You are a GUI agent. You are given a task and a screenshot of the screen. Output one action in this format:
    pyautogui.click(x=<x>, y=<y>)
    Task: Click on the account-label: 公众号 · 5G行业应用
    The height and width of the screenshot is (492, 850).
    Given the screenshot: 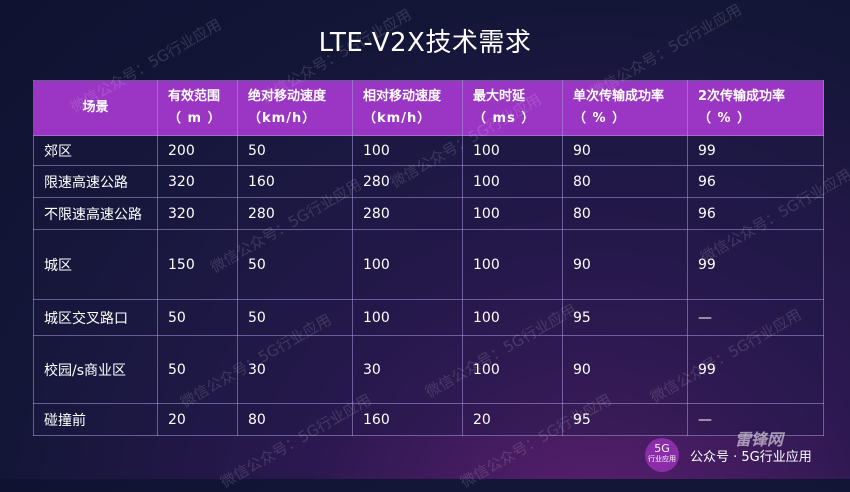 What is the action you would take?
    pyautogui.click(x=751, y=457)
    